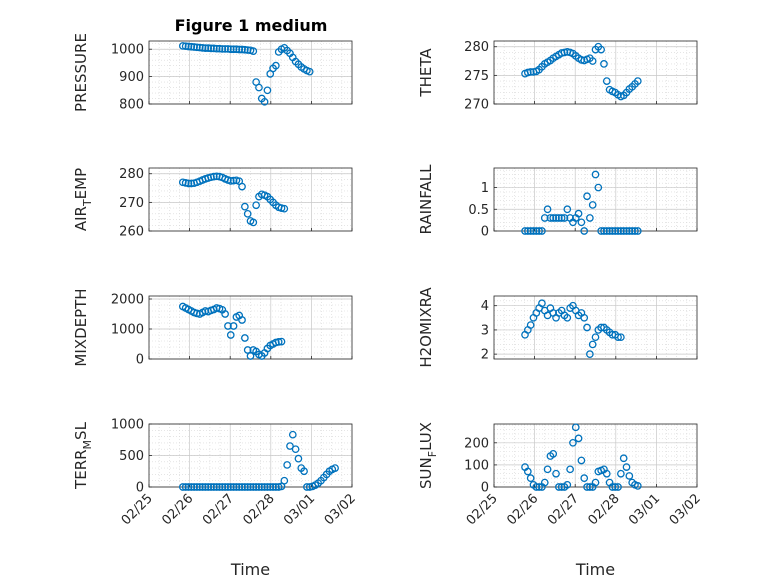 Image resolution: width=778 pixels, height=583 pixels. What do you see at coordinates (476, 465) in the screenshot?
I see `y-tick-label: 100` at bounding box center [476, 465].